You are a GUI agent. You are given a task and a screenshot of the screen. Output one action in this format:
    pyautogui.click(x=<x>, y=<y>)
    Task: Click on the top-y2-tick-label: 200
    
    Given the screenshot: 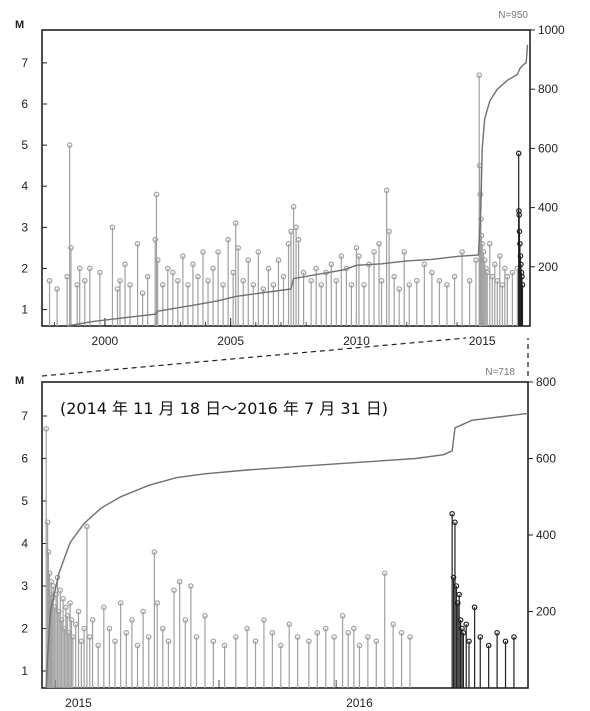 What is the action you would take?
    pyautogui.click(x=548, y=267)
    